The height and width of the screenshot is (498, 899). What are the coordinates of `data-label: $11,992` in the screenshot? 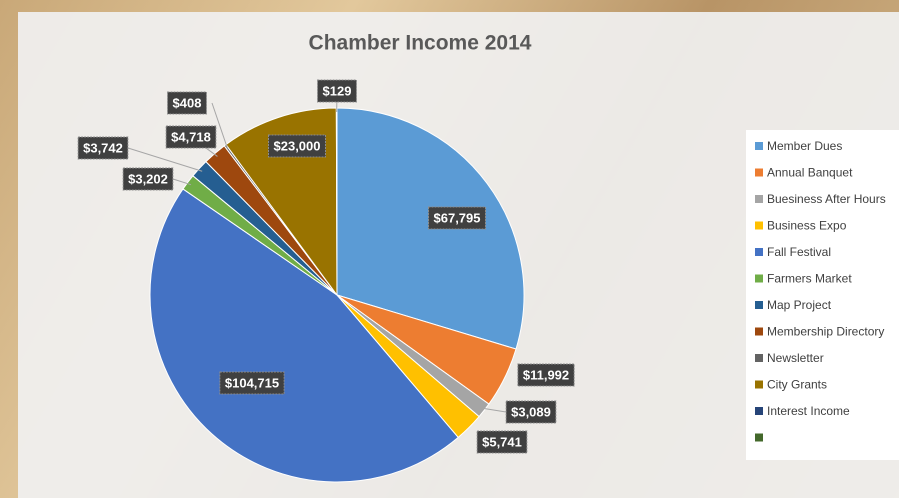 It's located at (546, 374).